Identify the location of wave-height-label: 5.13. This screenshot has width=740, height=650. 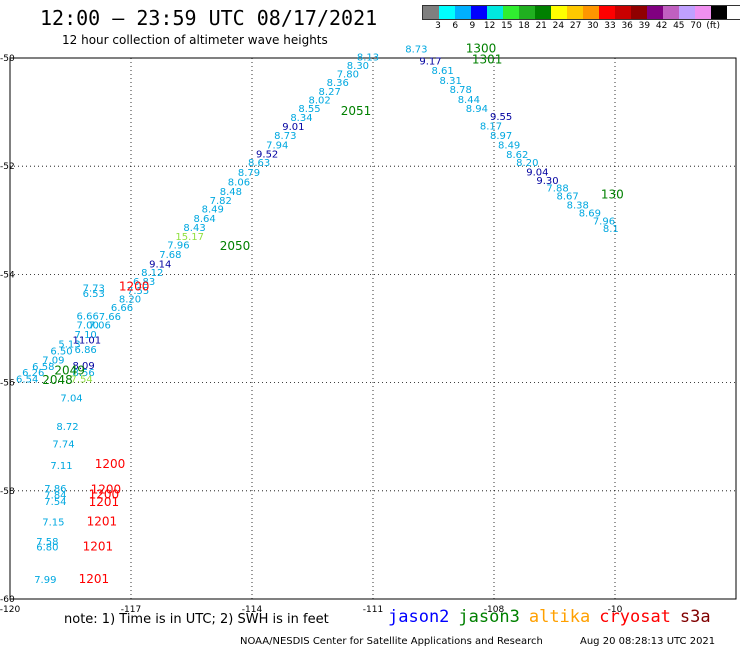
(69, 344).